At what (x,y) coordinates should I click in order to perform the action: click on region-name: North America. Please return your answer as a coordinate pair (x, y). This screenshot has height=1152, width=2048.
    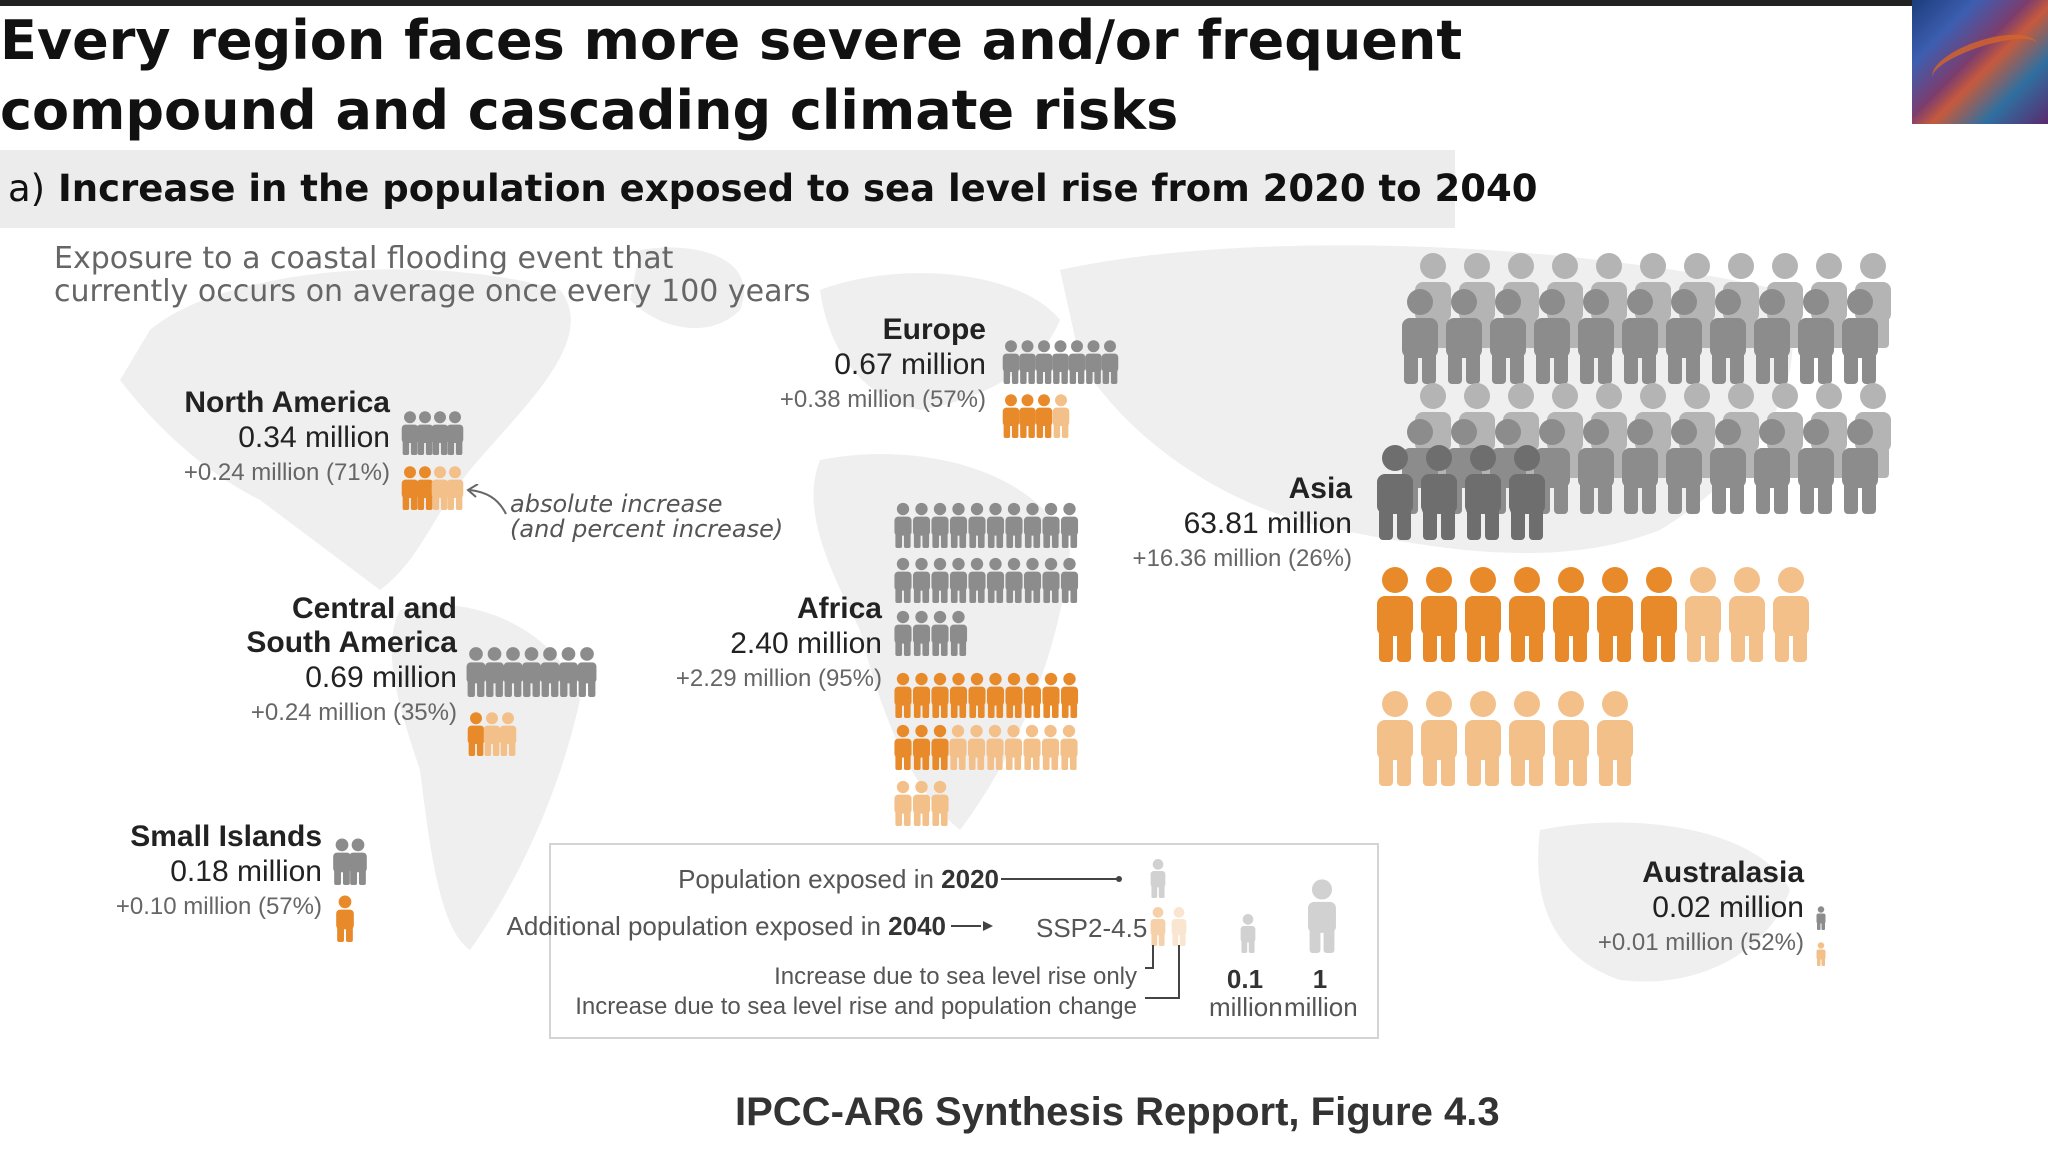
    Looking at the image, I should click on (287, 402).